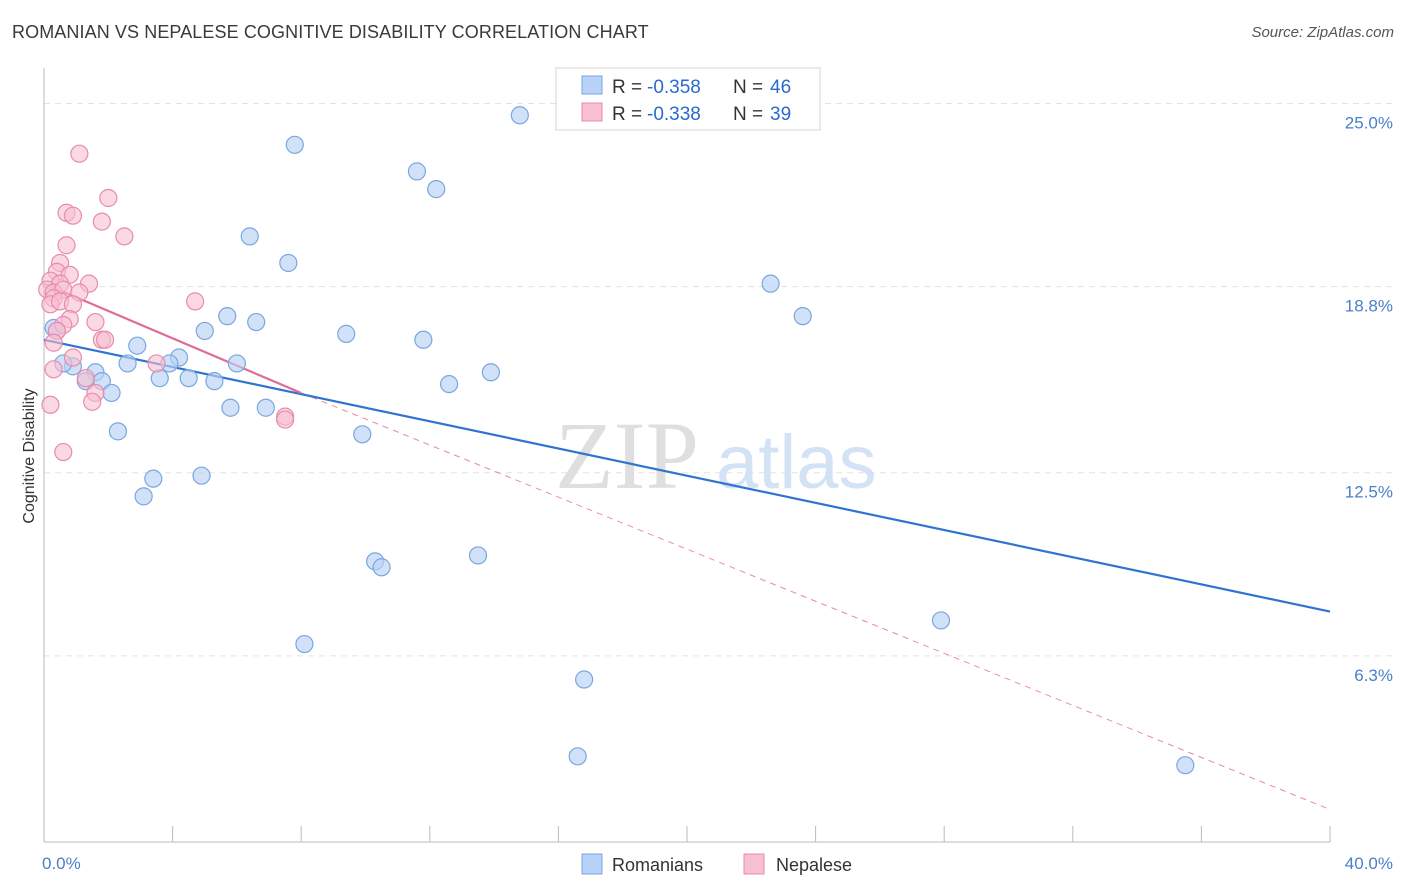  I want to click on y-tick-labels: 6.3% 12.5% 18.8% 25.0%, so click(1369, 398).